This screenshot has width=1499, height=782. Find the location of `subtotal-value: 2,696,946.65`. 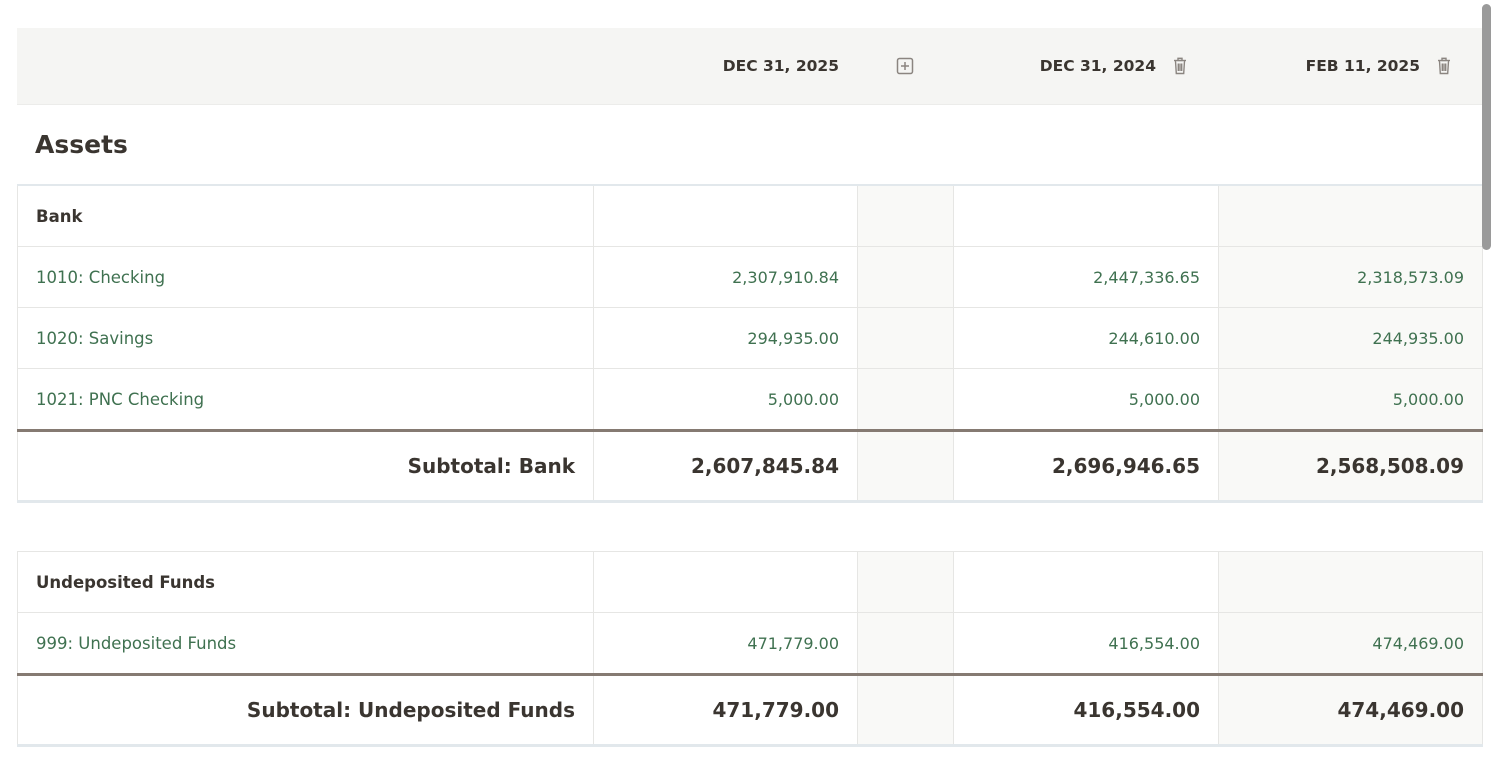

subtotal-value: 2,696,946.65 is located at coordinates (1086, 466).